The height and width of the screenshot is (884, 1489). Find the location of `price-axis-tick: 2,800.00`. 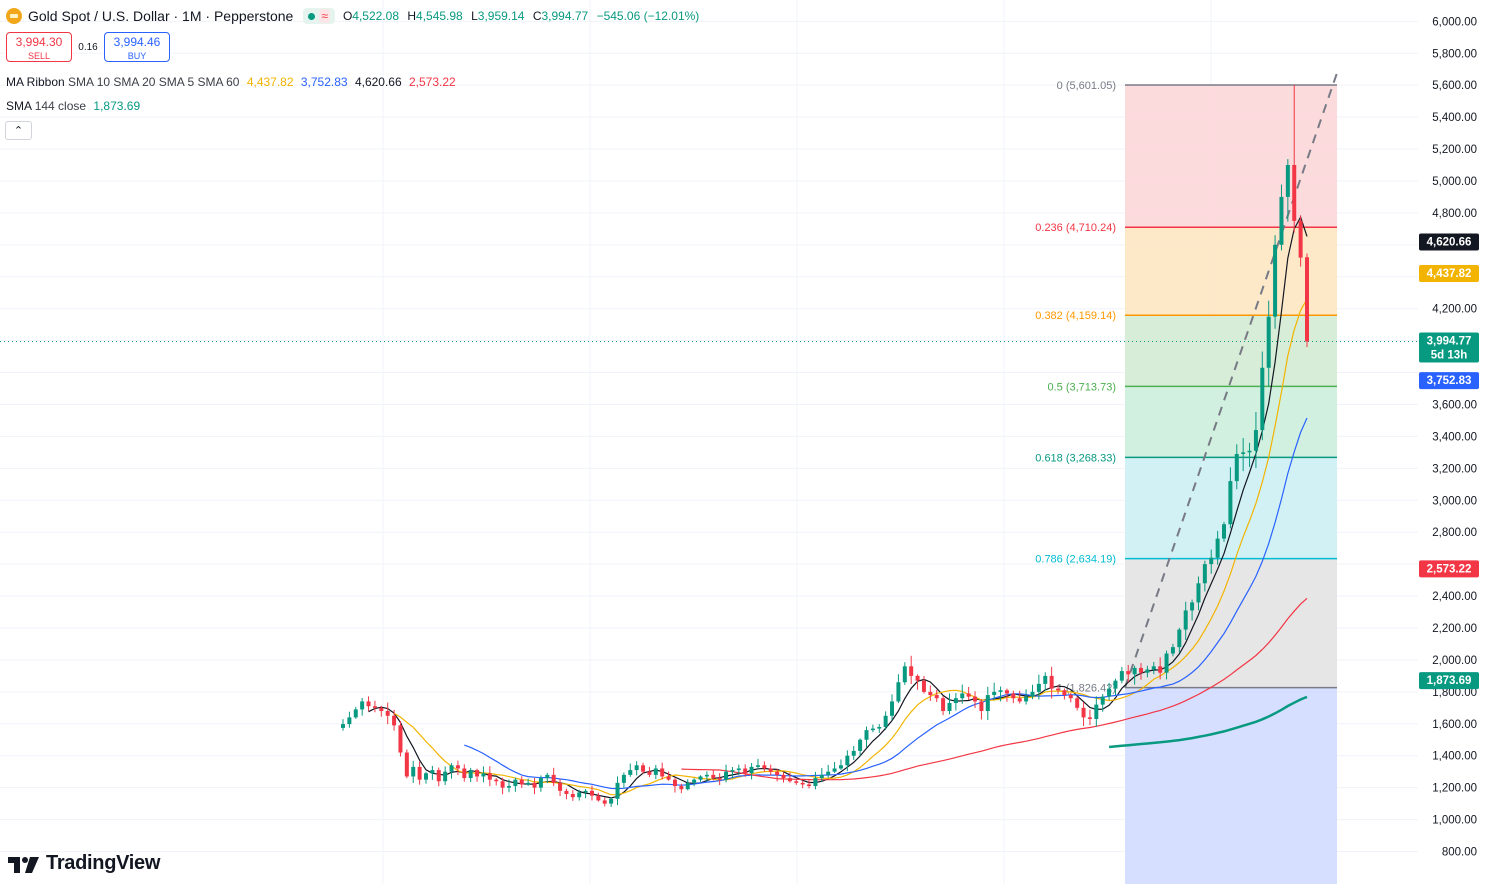

price-axis-tick: 2,800.00 is located at coordinates (1454, 533).